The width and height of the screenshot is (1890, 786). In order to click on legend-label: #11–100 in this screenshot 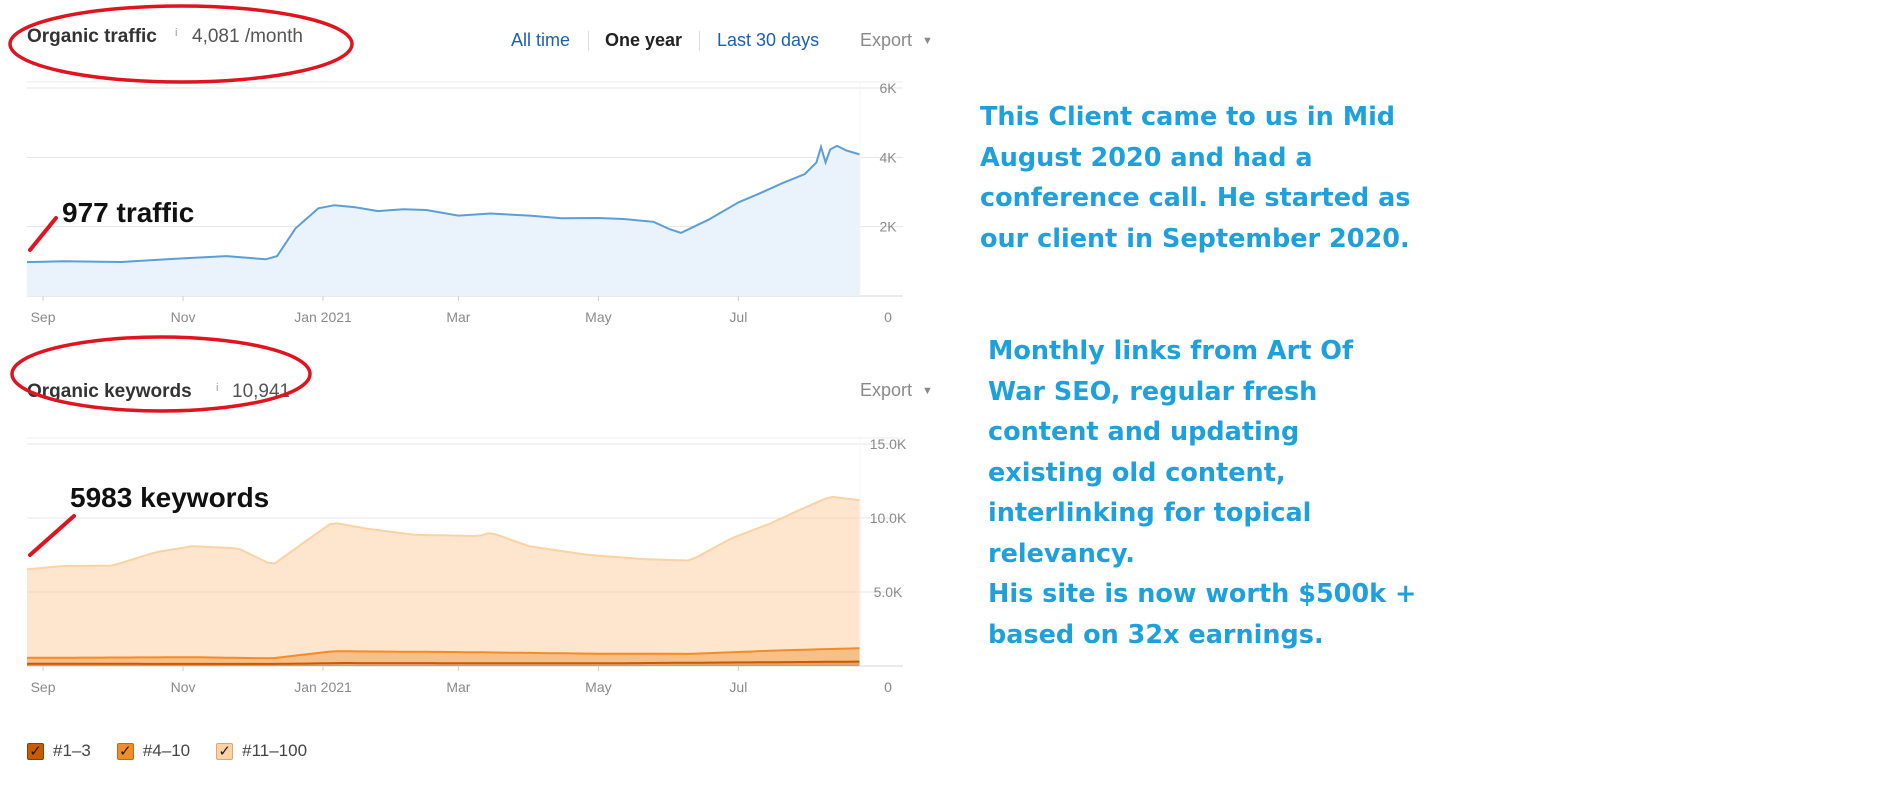, I will do `click(275, 750)`.